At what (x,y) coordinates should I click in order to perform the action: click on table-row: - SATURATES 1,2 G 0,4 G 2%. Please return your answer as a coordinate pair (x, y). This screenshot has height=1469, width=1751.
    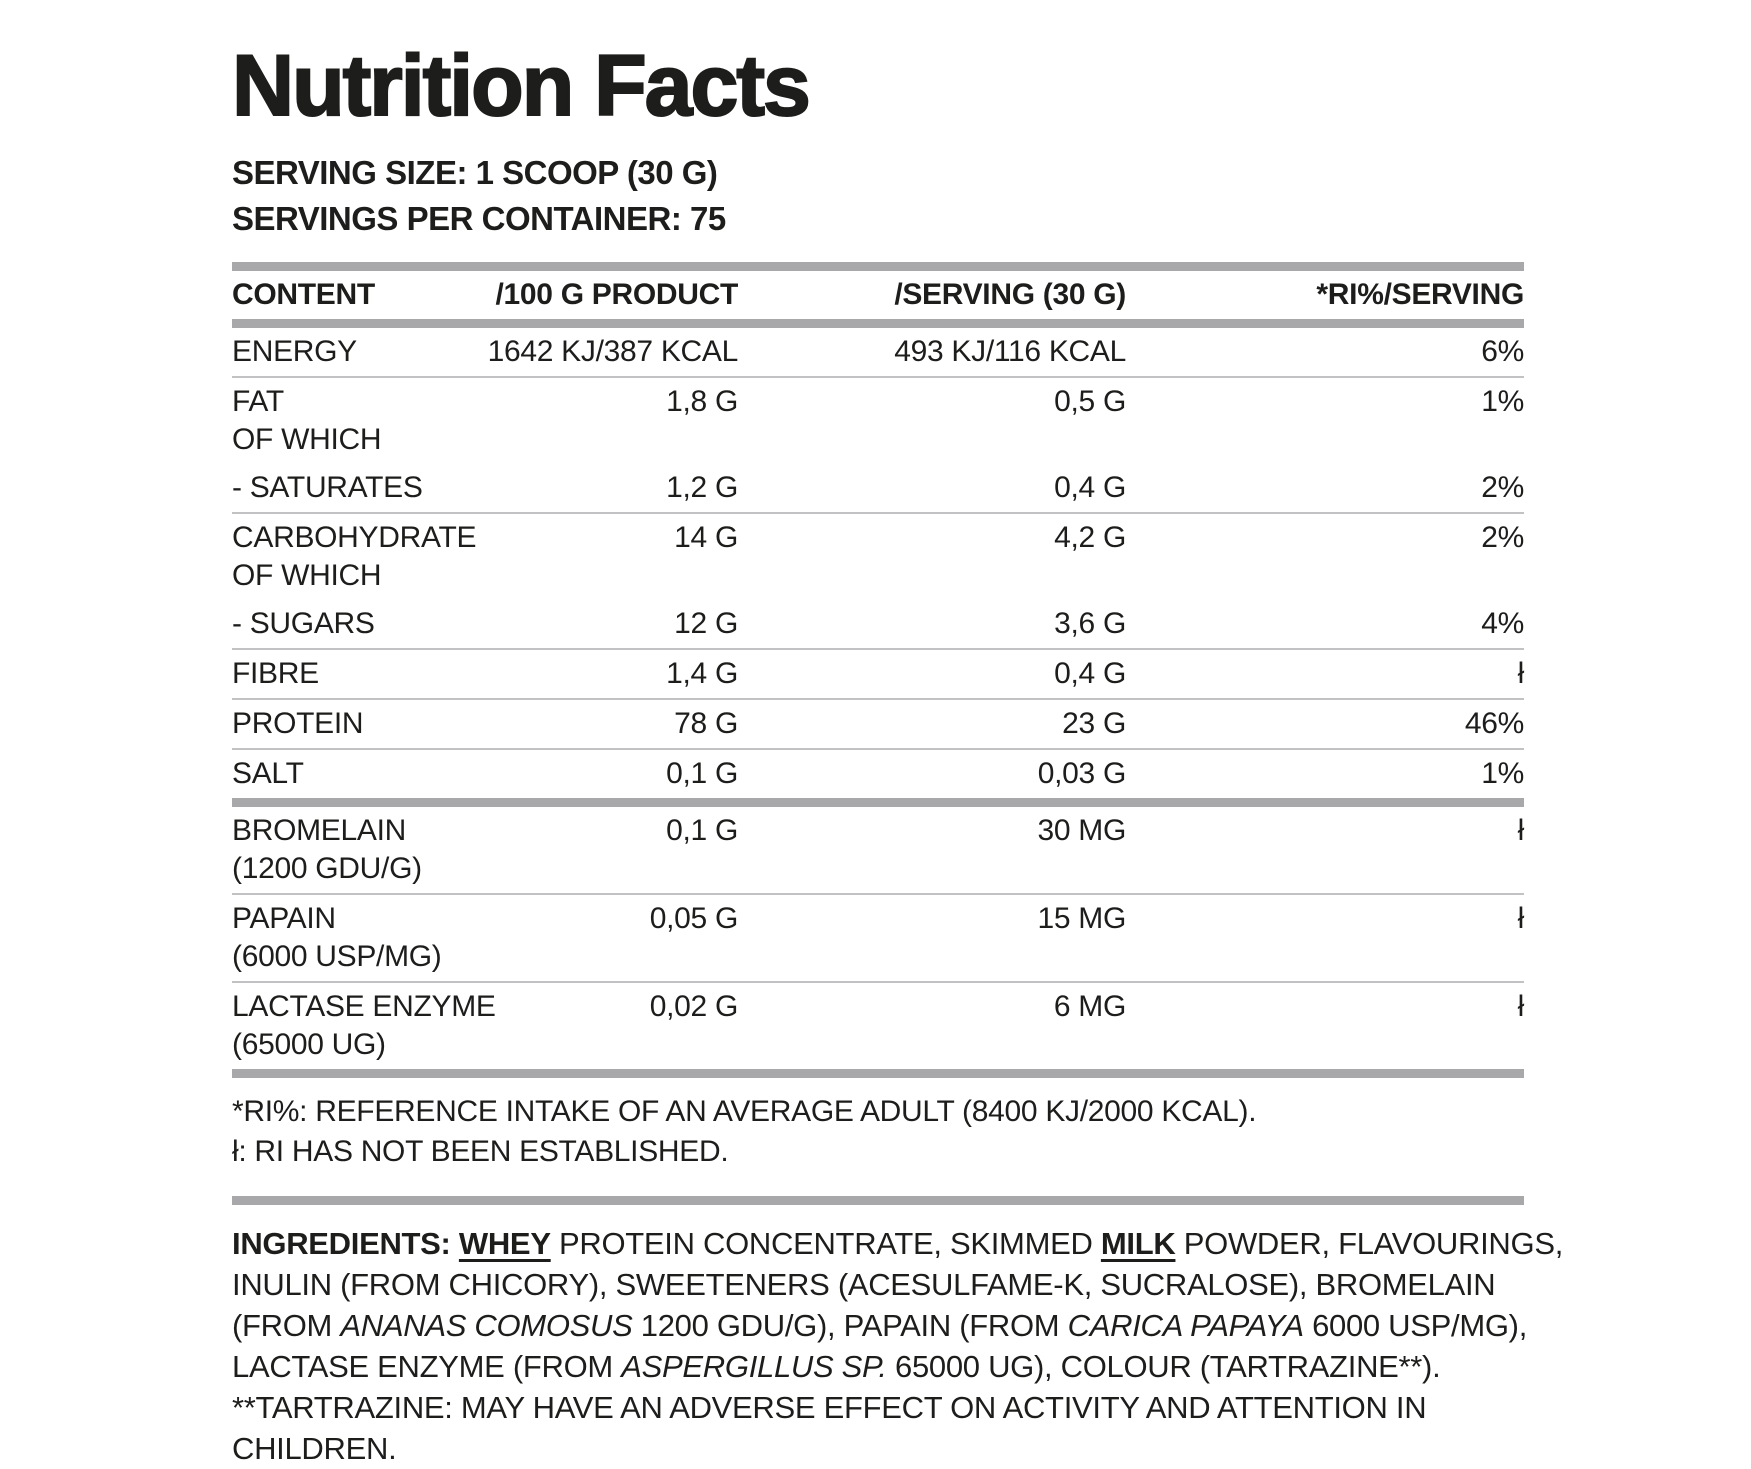
    Looking at the image, I should click on (878, 488).